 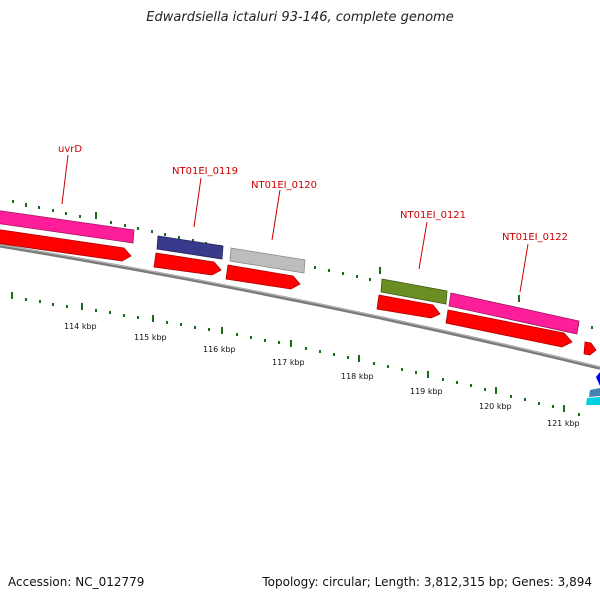 What do you see at coordinates (205, 171) in the screenshot?
I see `gene-label-nt0119: NT01EI_0119` at bounding box center [205, 171].